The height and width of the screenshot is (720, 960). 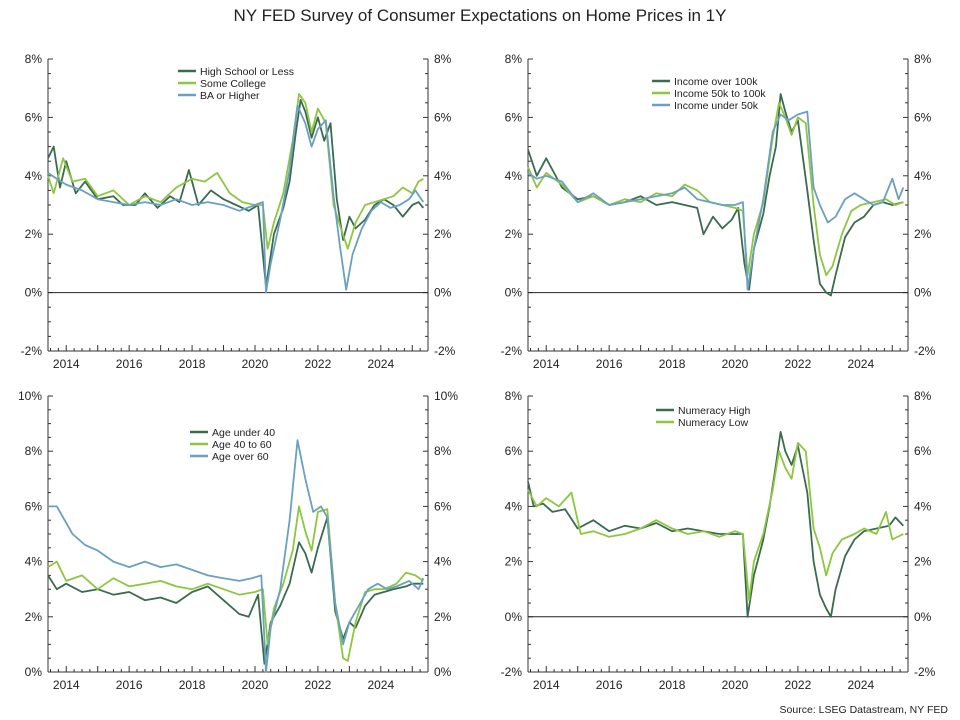 I want to click on series-line-high-school-or-less, so click(x=235, y=193).